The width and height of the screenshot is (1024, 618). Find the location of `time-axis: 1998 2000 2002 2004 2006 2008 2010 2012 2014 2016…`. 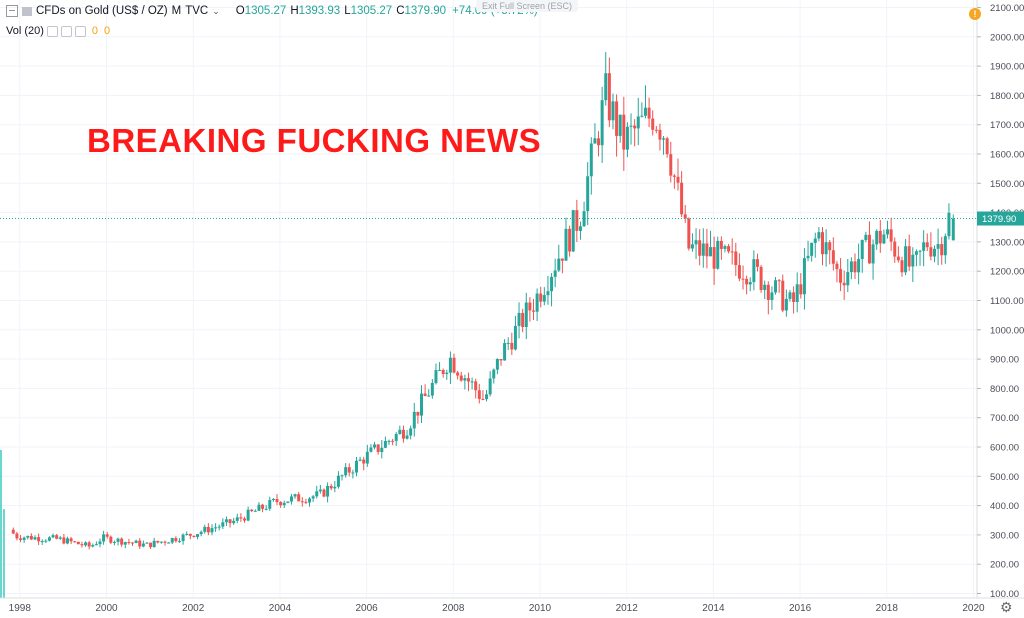

time-axis: 1998 2000 2002 2004 2006 2008 2010 2012 2014 2016… is located at coordinates (512, 605).